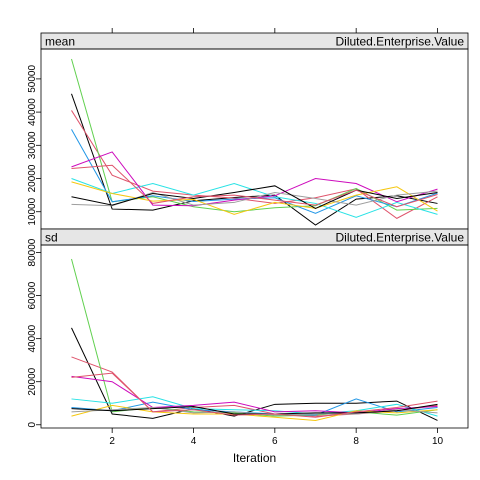 Image resolution: width=480 pixels, height=480 pixels. What do you see at coordinates (32, 425) in the screenshot?
I see `y-tick-label: 0` at bounding box center [32, 425].